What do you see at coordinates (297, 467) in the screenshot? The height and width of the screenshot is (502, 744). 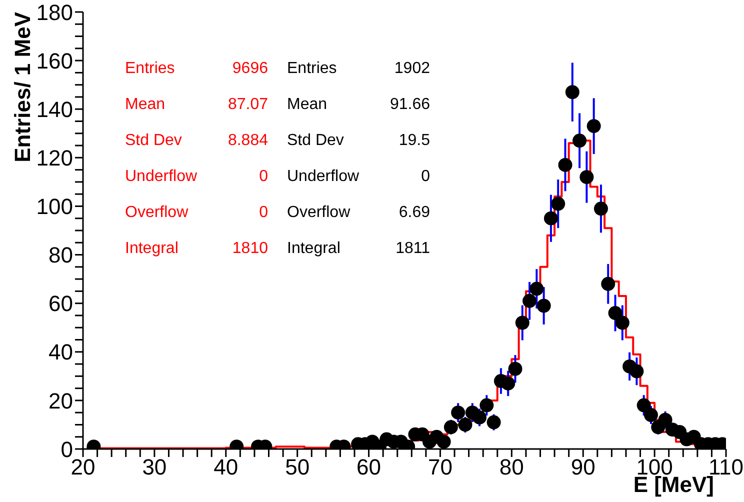 I see `x-tick-label: 50` at bounding box center [297, 467].